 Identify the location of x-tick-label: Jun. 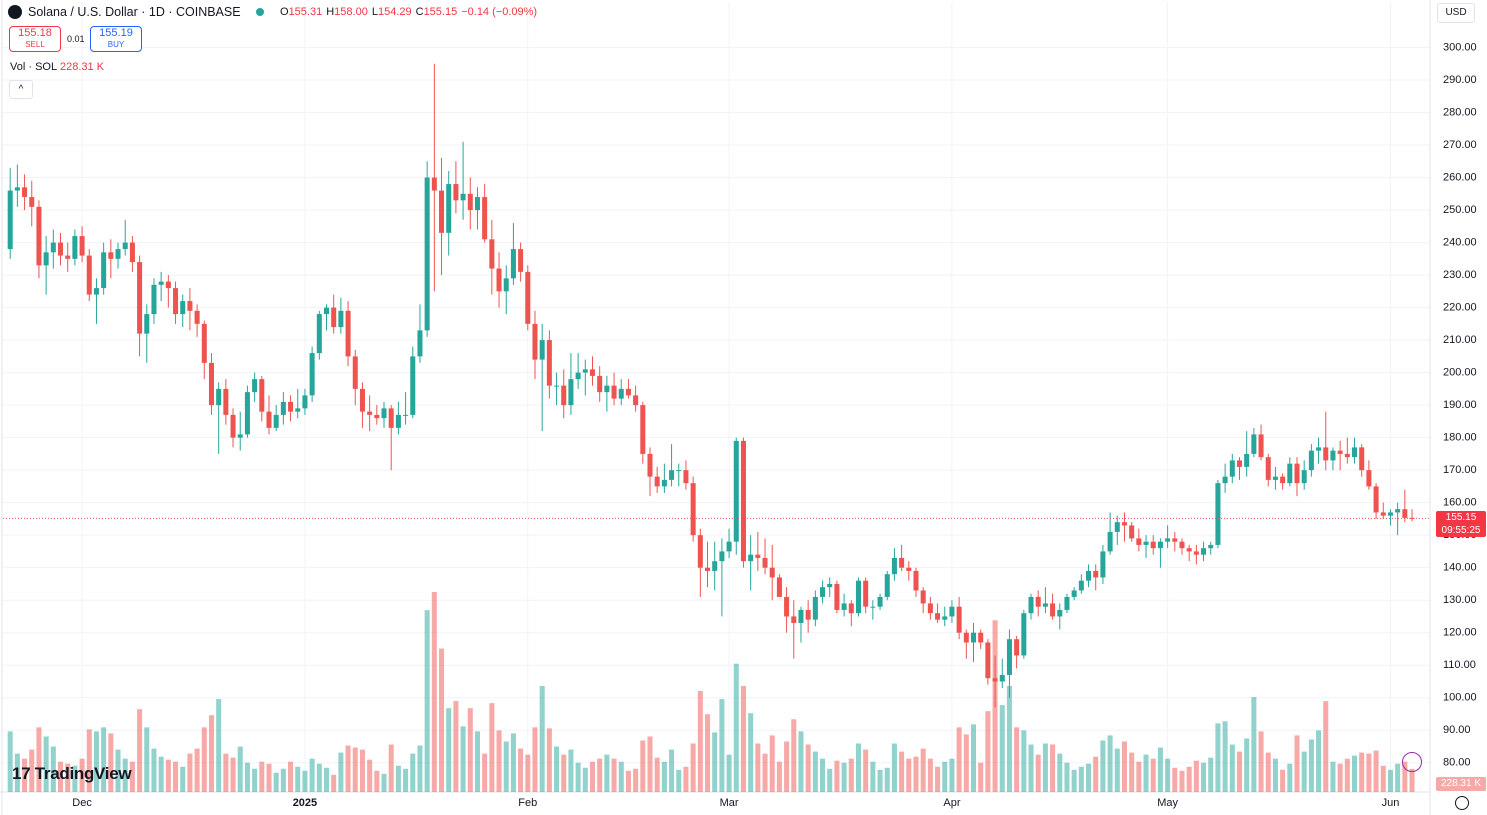
(1391, 803).